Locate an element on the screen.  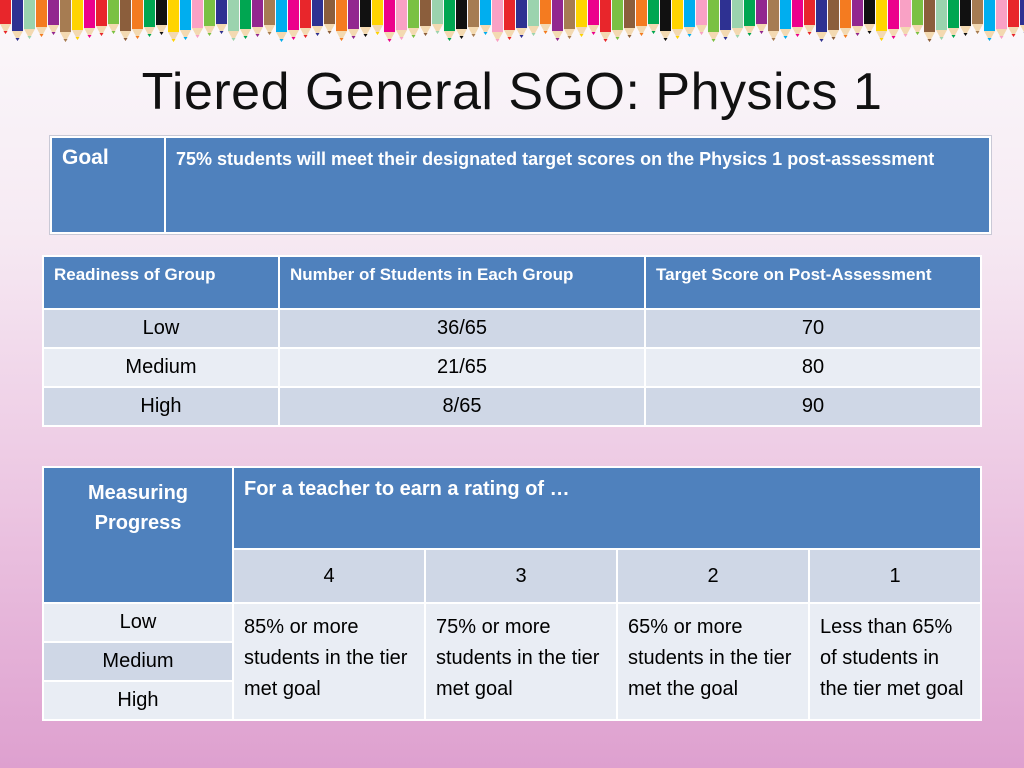
col-readiness-header: Readiness of Group is located at coordinates (161, 282).